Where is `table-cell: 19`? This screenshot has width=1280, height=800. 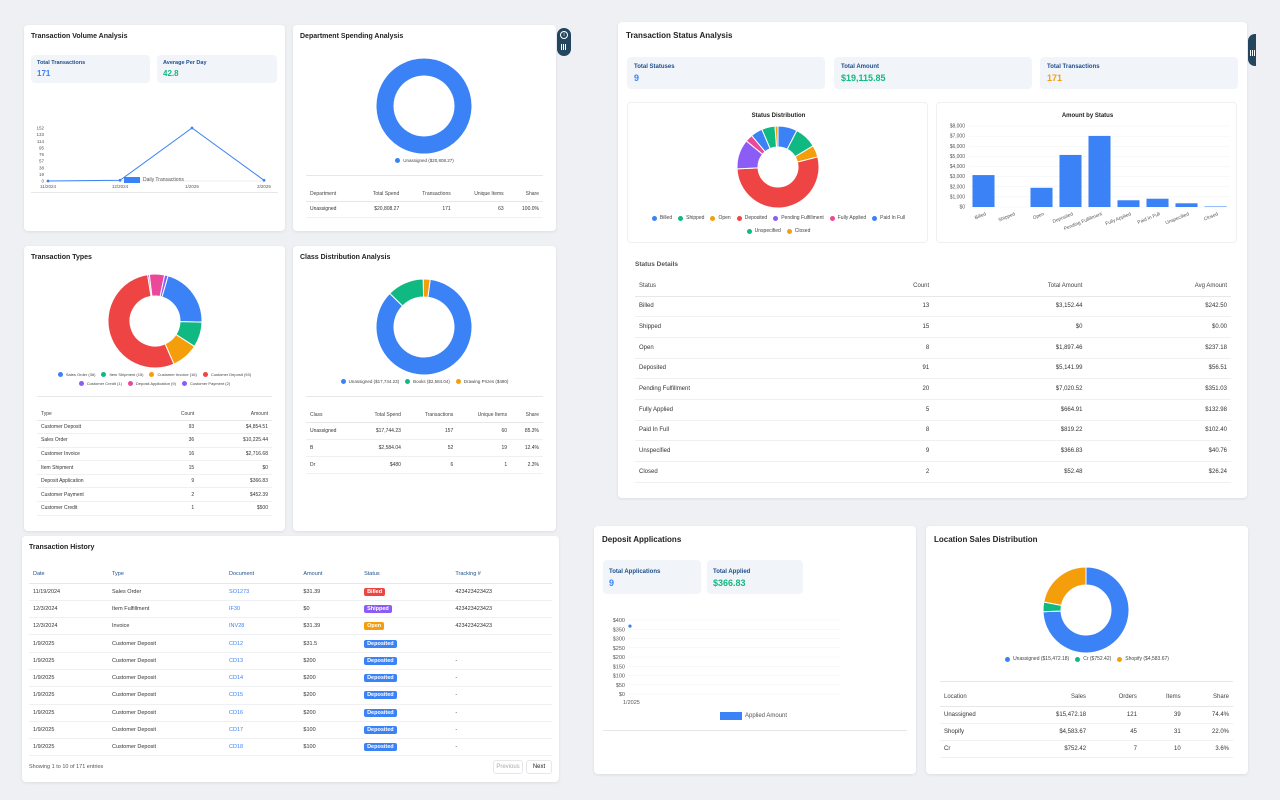
table-cell: 19 is located at coordinates (484, 448).